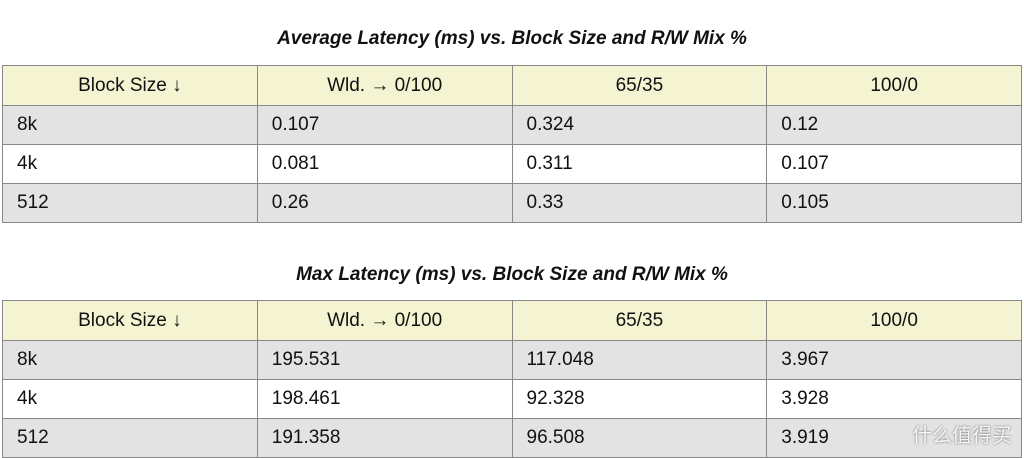  What do you see at coordinates (894, 125) in the screenshot?
I see `cell: 0.12` at bounding box center [894, 125].